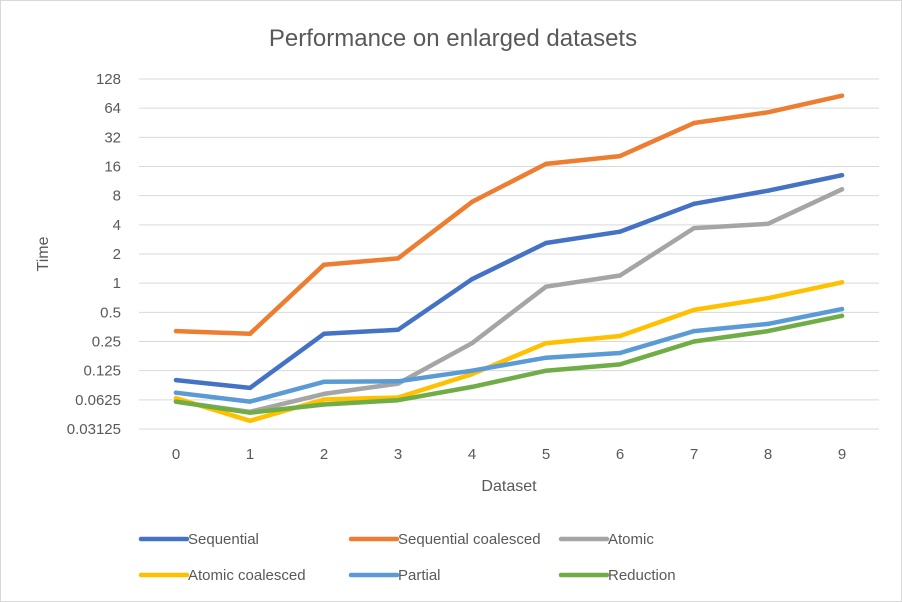  I want to click on x-tick-label: 3, so click(398, 454).